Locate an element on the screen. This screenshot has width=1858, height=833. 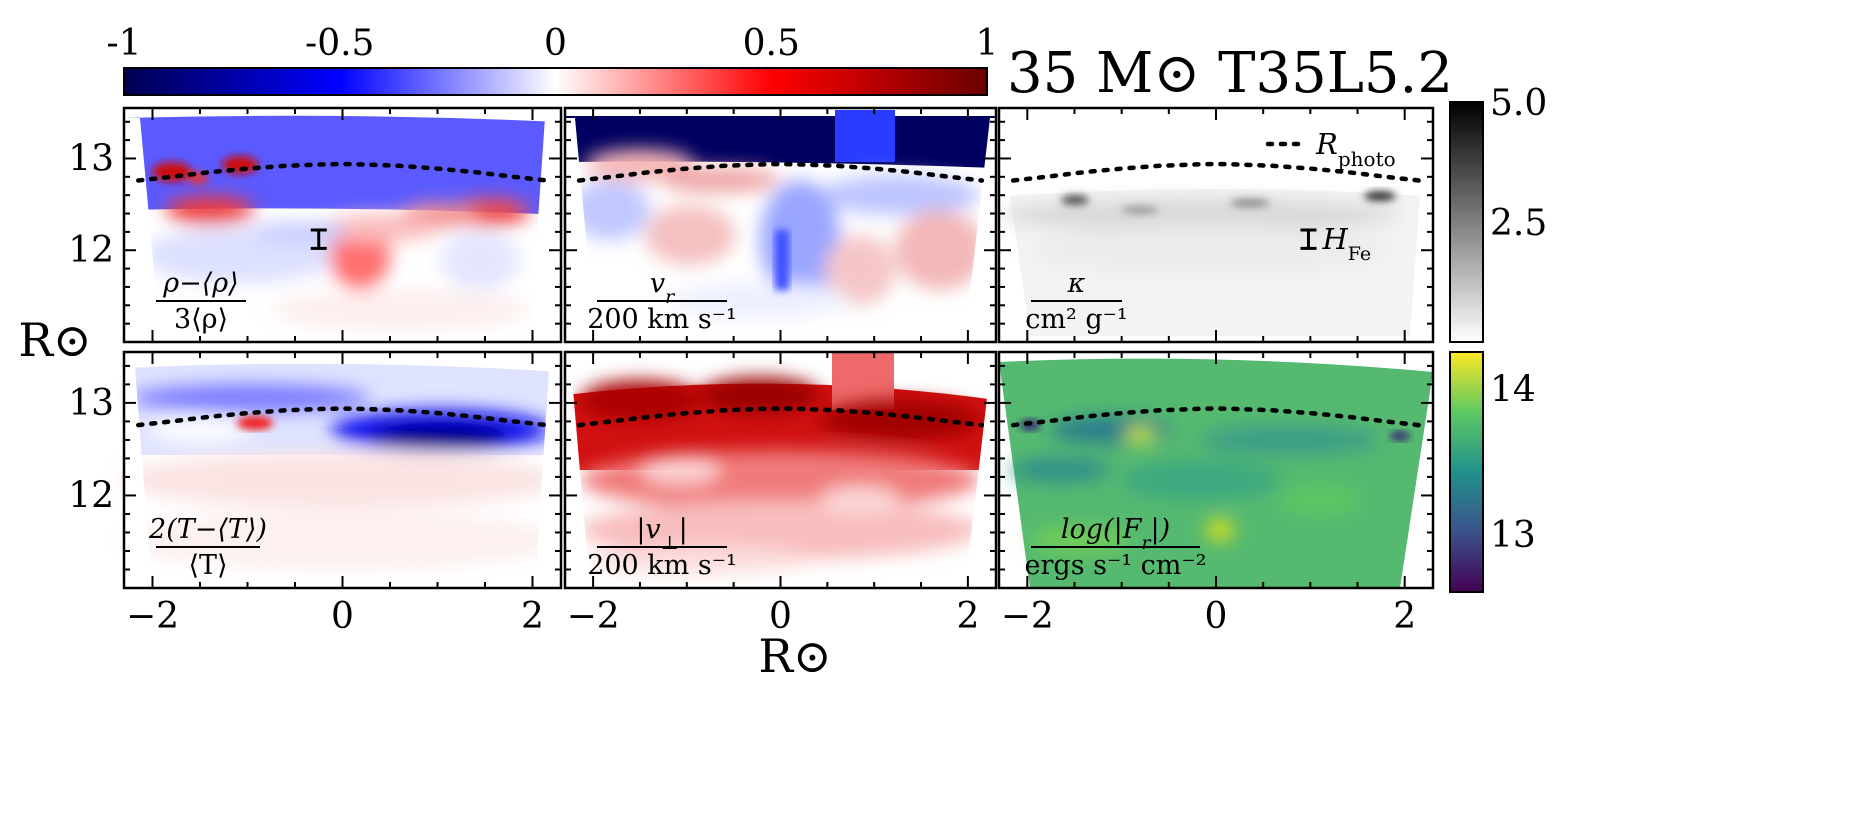
colorbar-tick-label: -1 is located at coordinates (123, 43).